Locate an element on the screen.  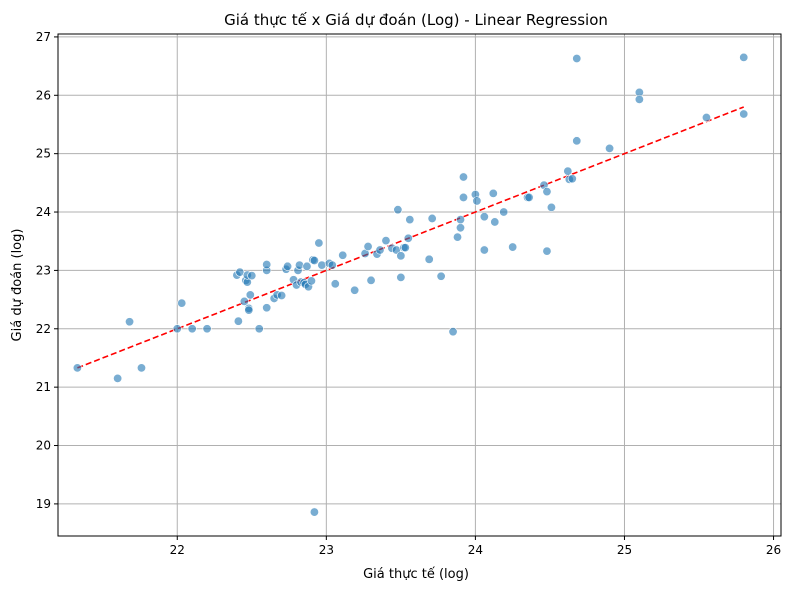
x-tick-label: 26 is located at coordinates (773, 550).